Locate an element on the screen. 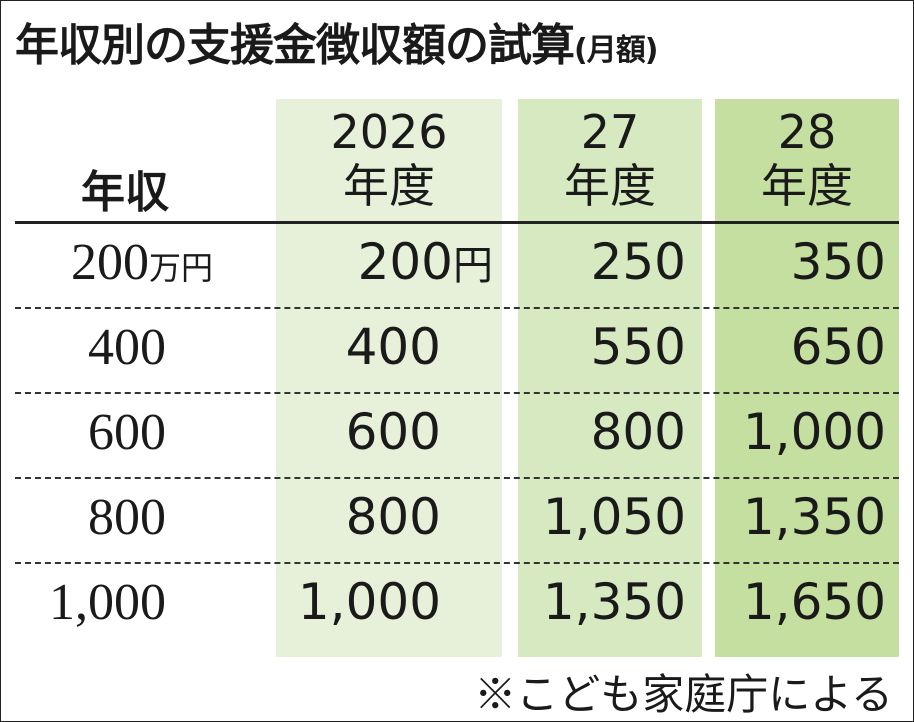  income-label: 1,000 is located at coordinates (86, 602).